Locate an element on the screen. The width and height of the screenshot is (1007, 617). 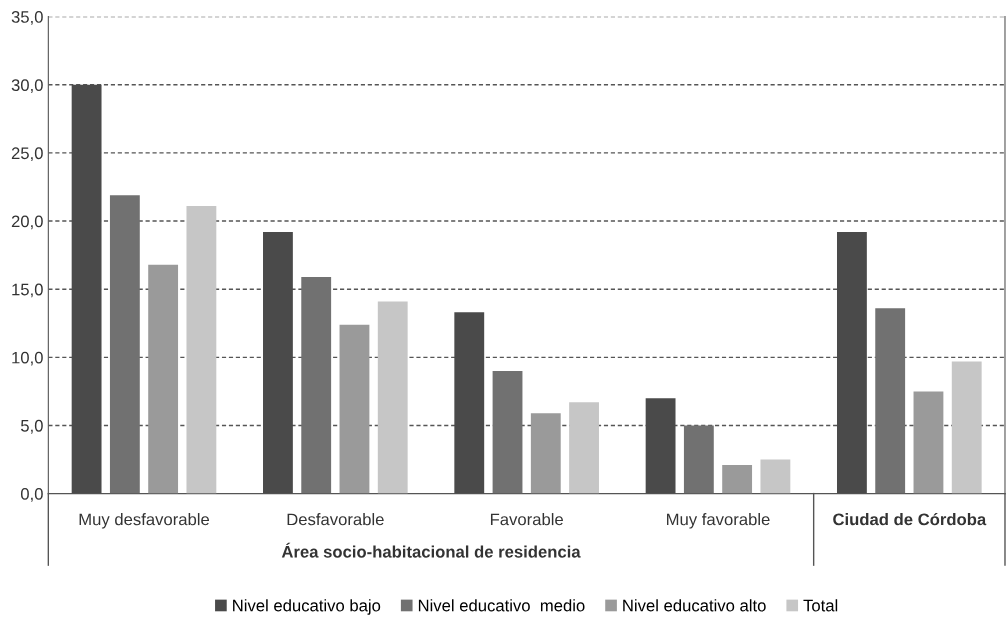
legend-label: Nivel educativo bajo is located at coordinates (307, 607).